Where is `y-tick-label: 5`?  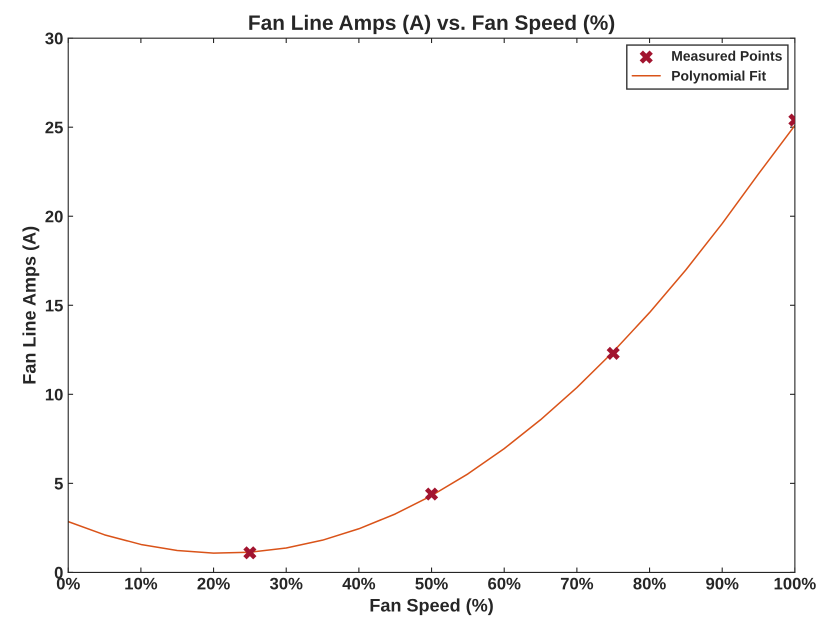
y-tick-label: 5 is located at coordinates (58, 484).